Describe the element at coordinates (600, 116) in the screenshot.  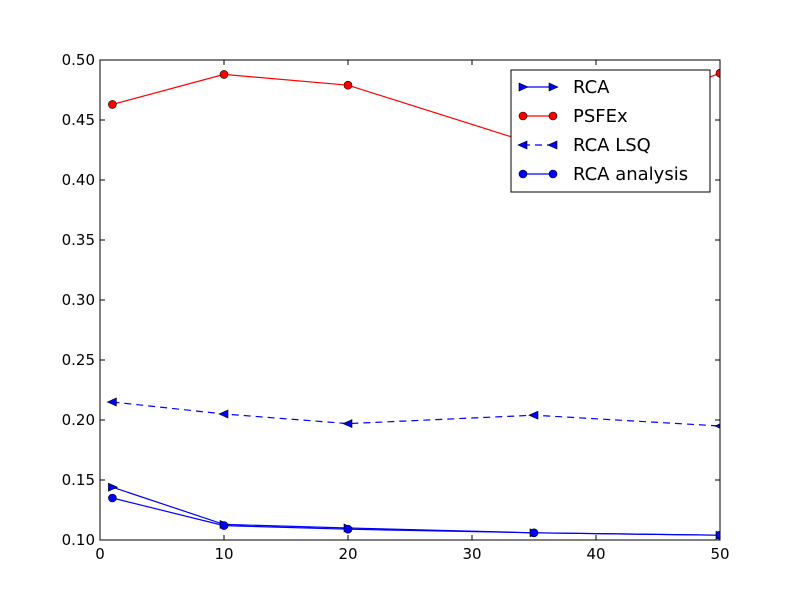
I see `legend-label-psfex: PSFEx` at that location.